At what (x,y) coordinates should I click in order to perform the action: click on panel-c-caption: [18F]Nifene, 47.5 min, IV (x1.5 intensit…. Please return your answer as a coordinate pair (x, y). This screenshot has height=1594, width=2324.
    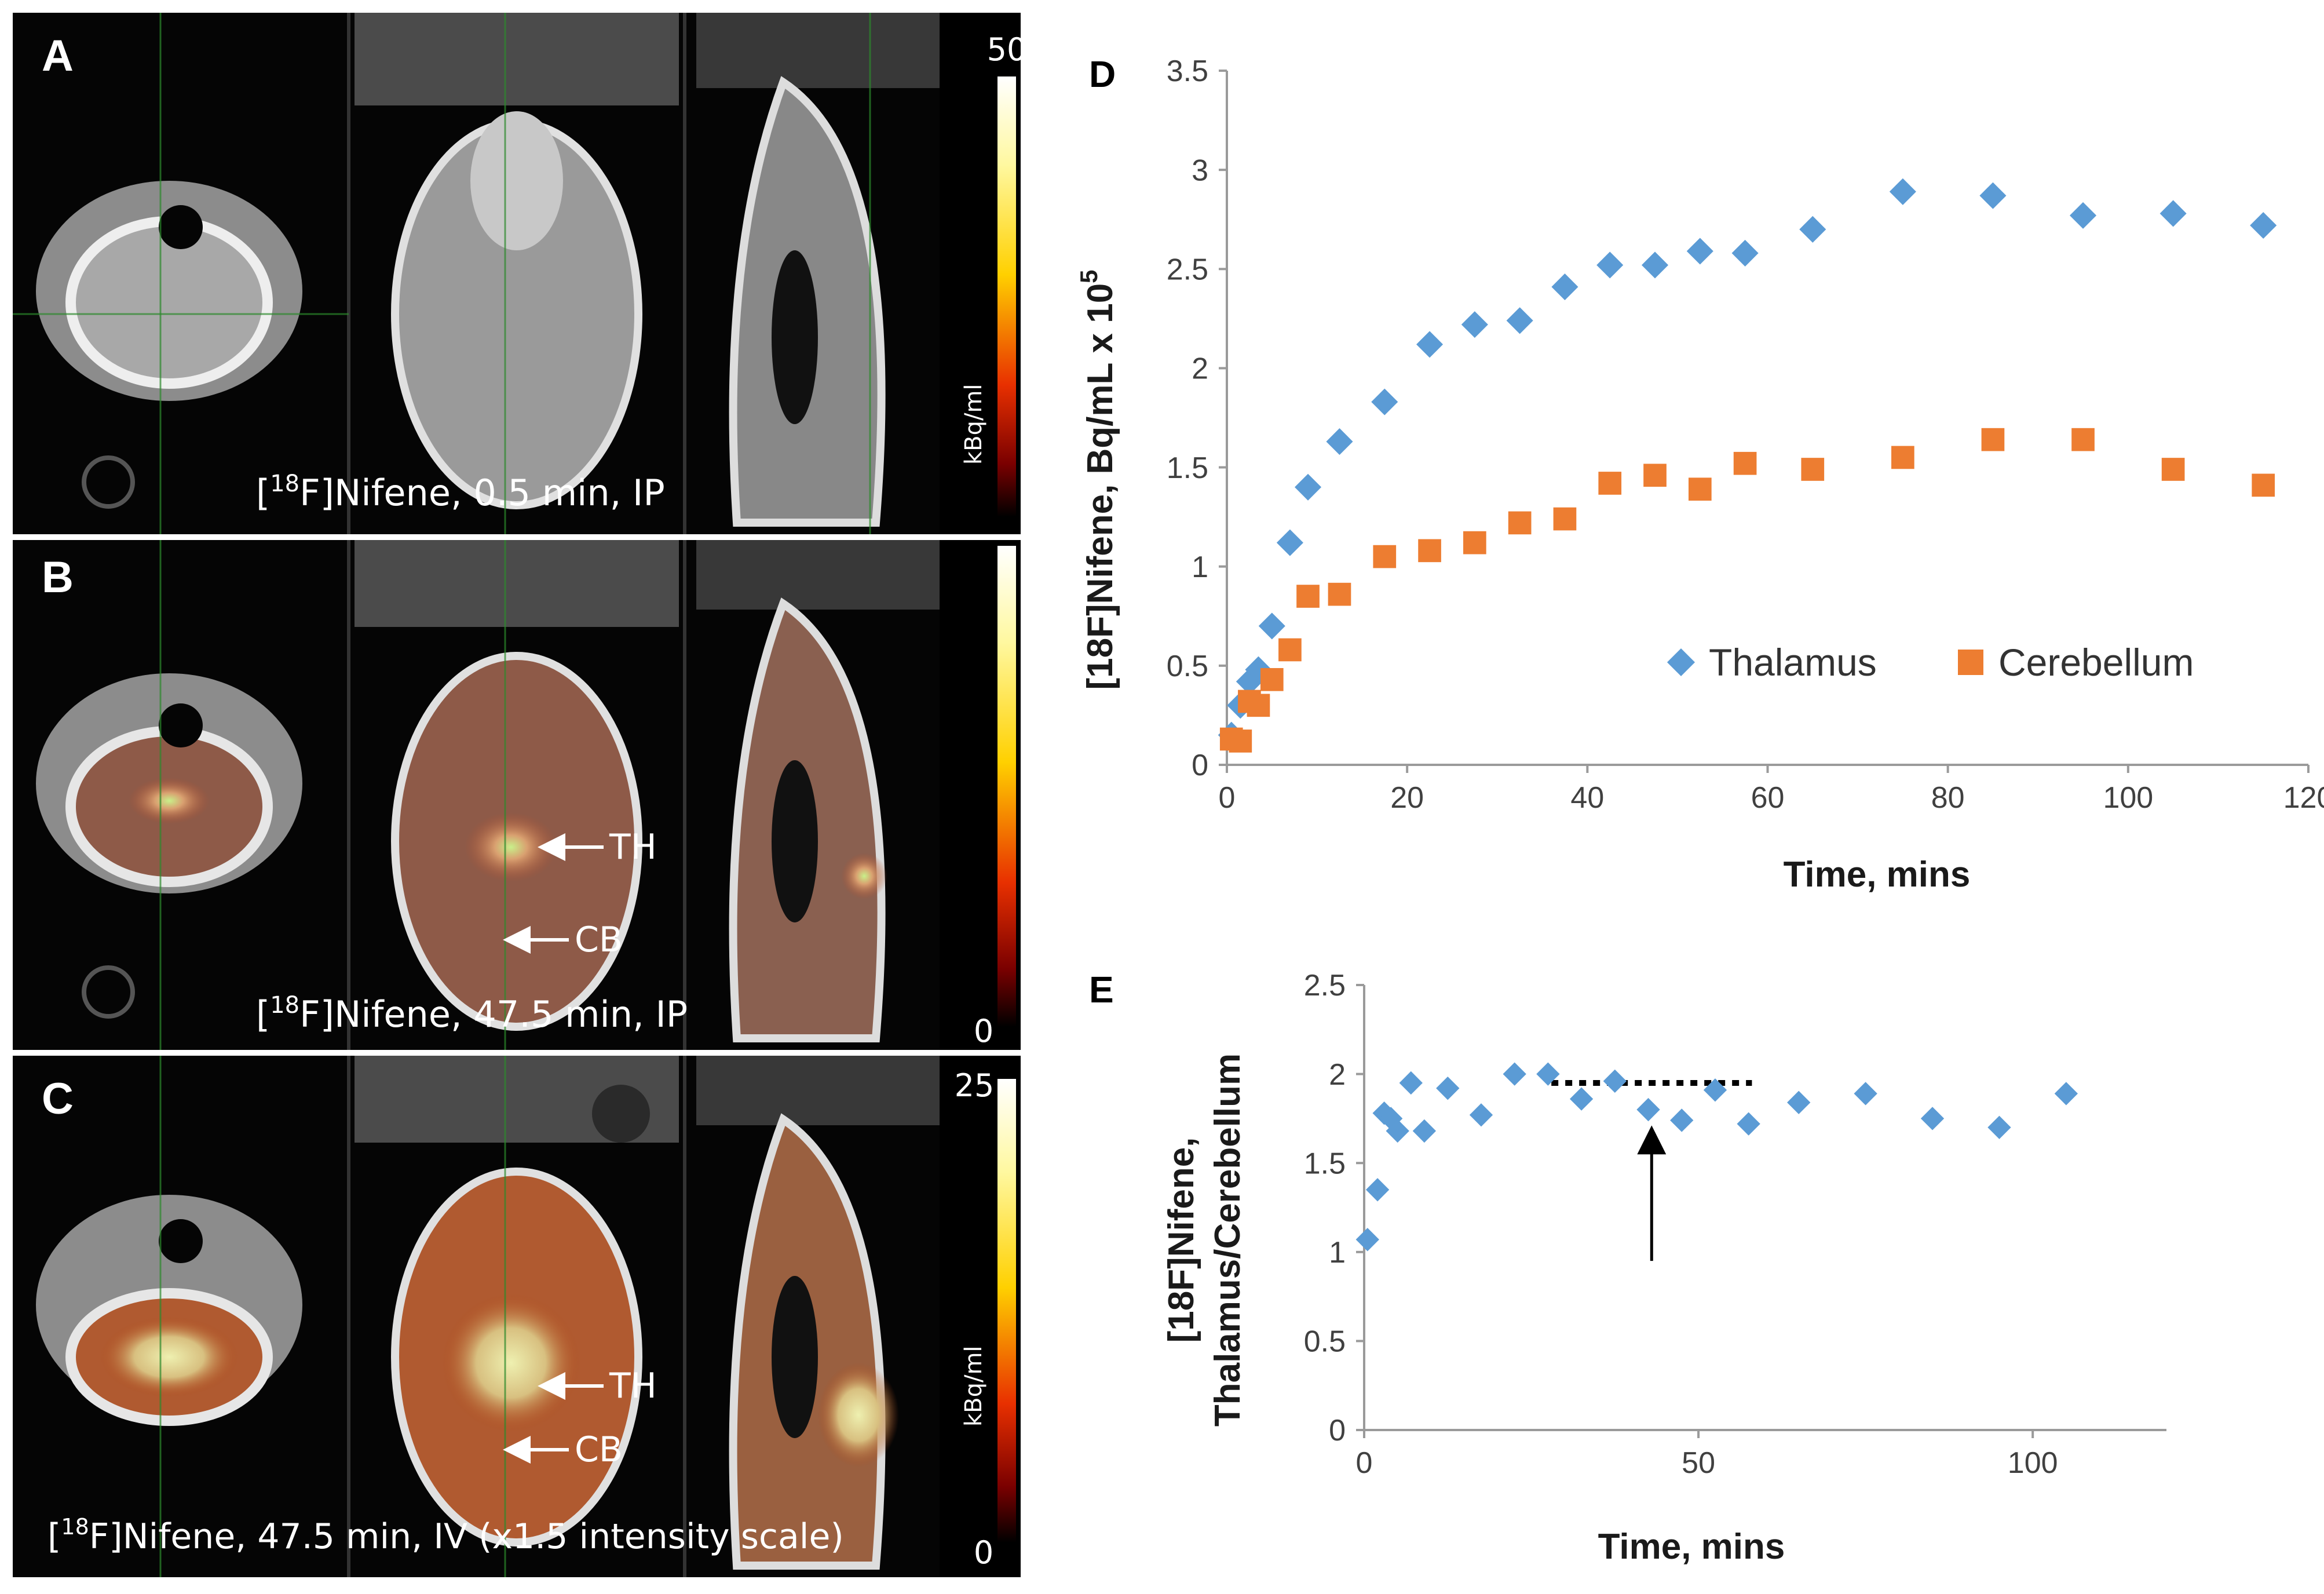
    Looking at the image, I should click on (445, 1535).